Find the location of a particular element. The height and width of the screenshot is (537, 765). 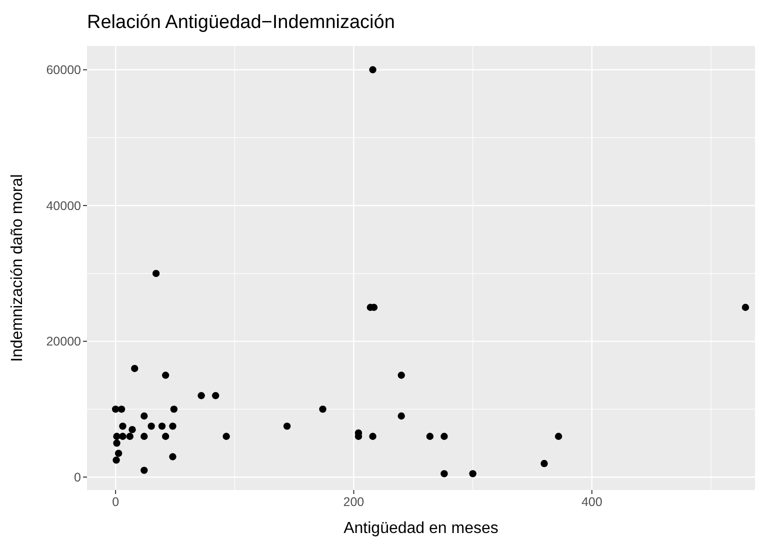

x-tick-label: 200 is located at coordinates (353, 502).